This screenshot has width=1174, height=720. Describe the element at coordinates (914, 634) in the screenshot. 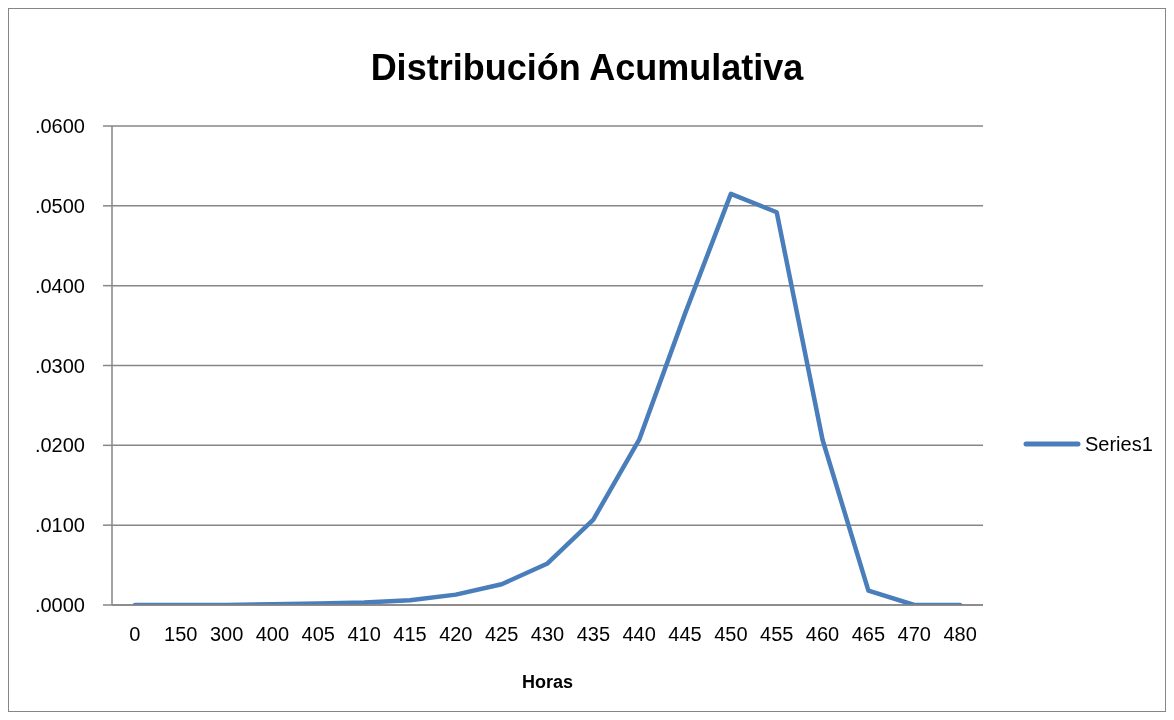

I see `x-tick-label: 470` at that location.